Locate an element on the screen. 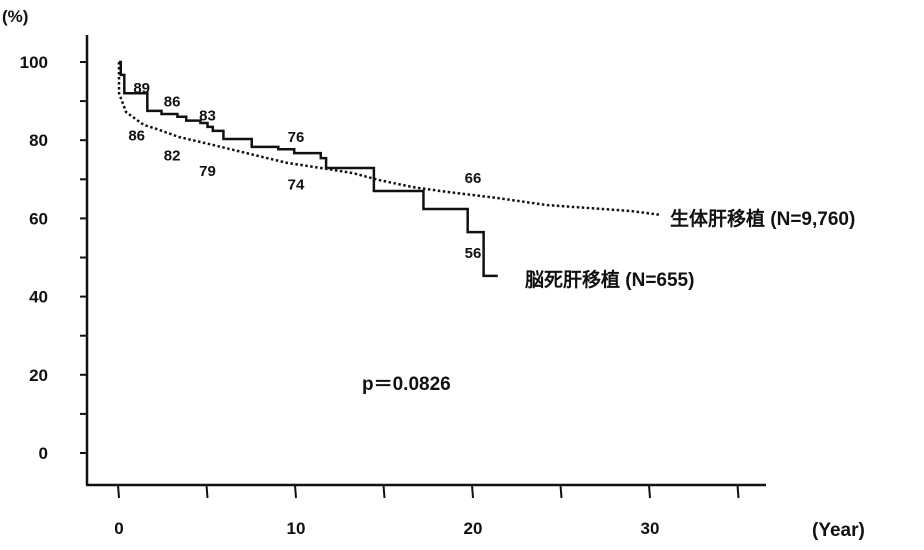 This screenshot has height=550, width=924. p-value-annotation: p＝0.0826 is located at coordinates (406, 384).